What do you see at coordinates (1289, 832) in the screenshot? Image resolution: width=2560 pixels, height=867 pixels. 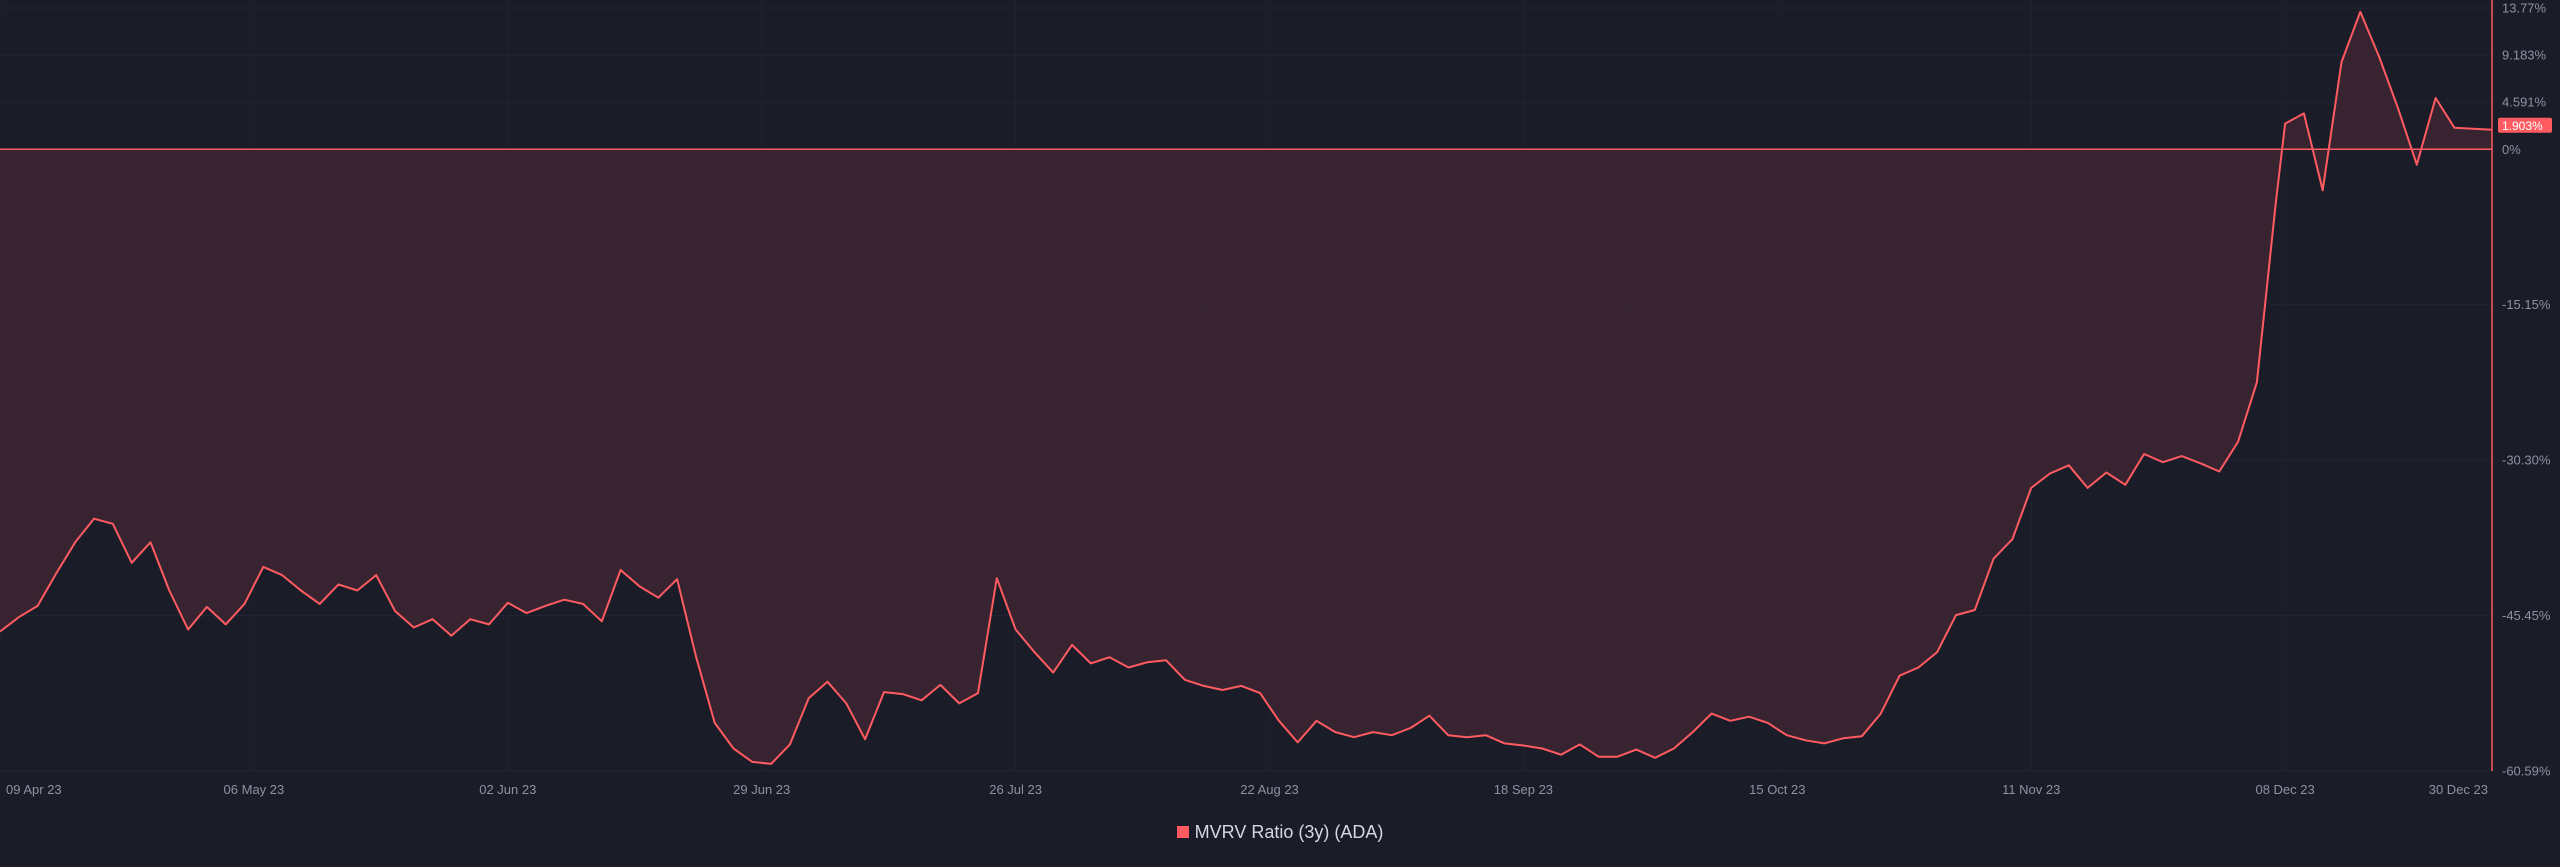 I see `legend-label: MVRV Ratio (3y) (ADA)` at bounding box center [1289, 832].